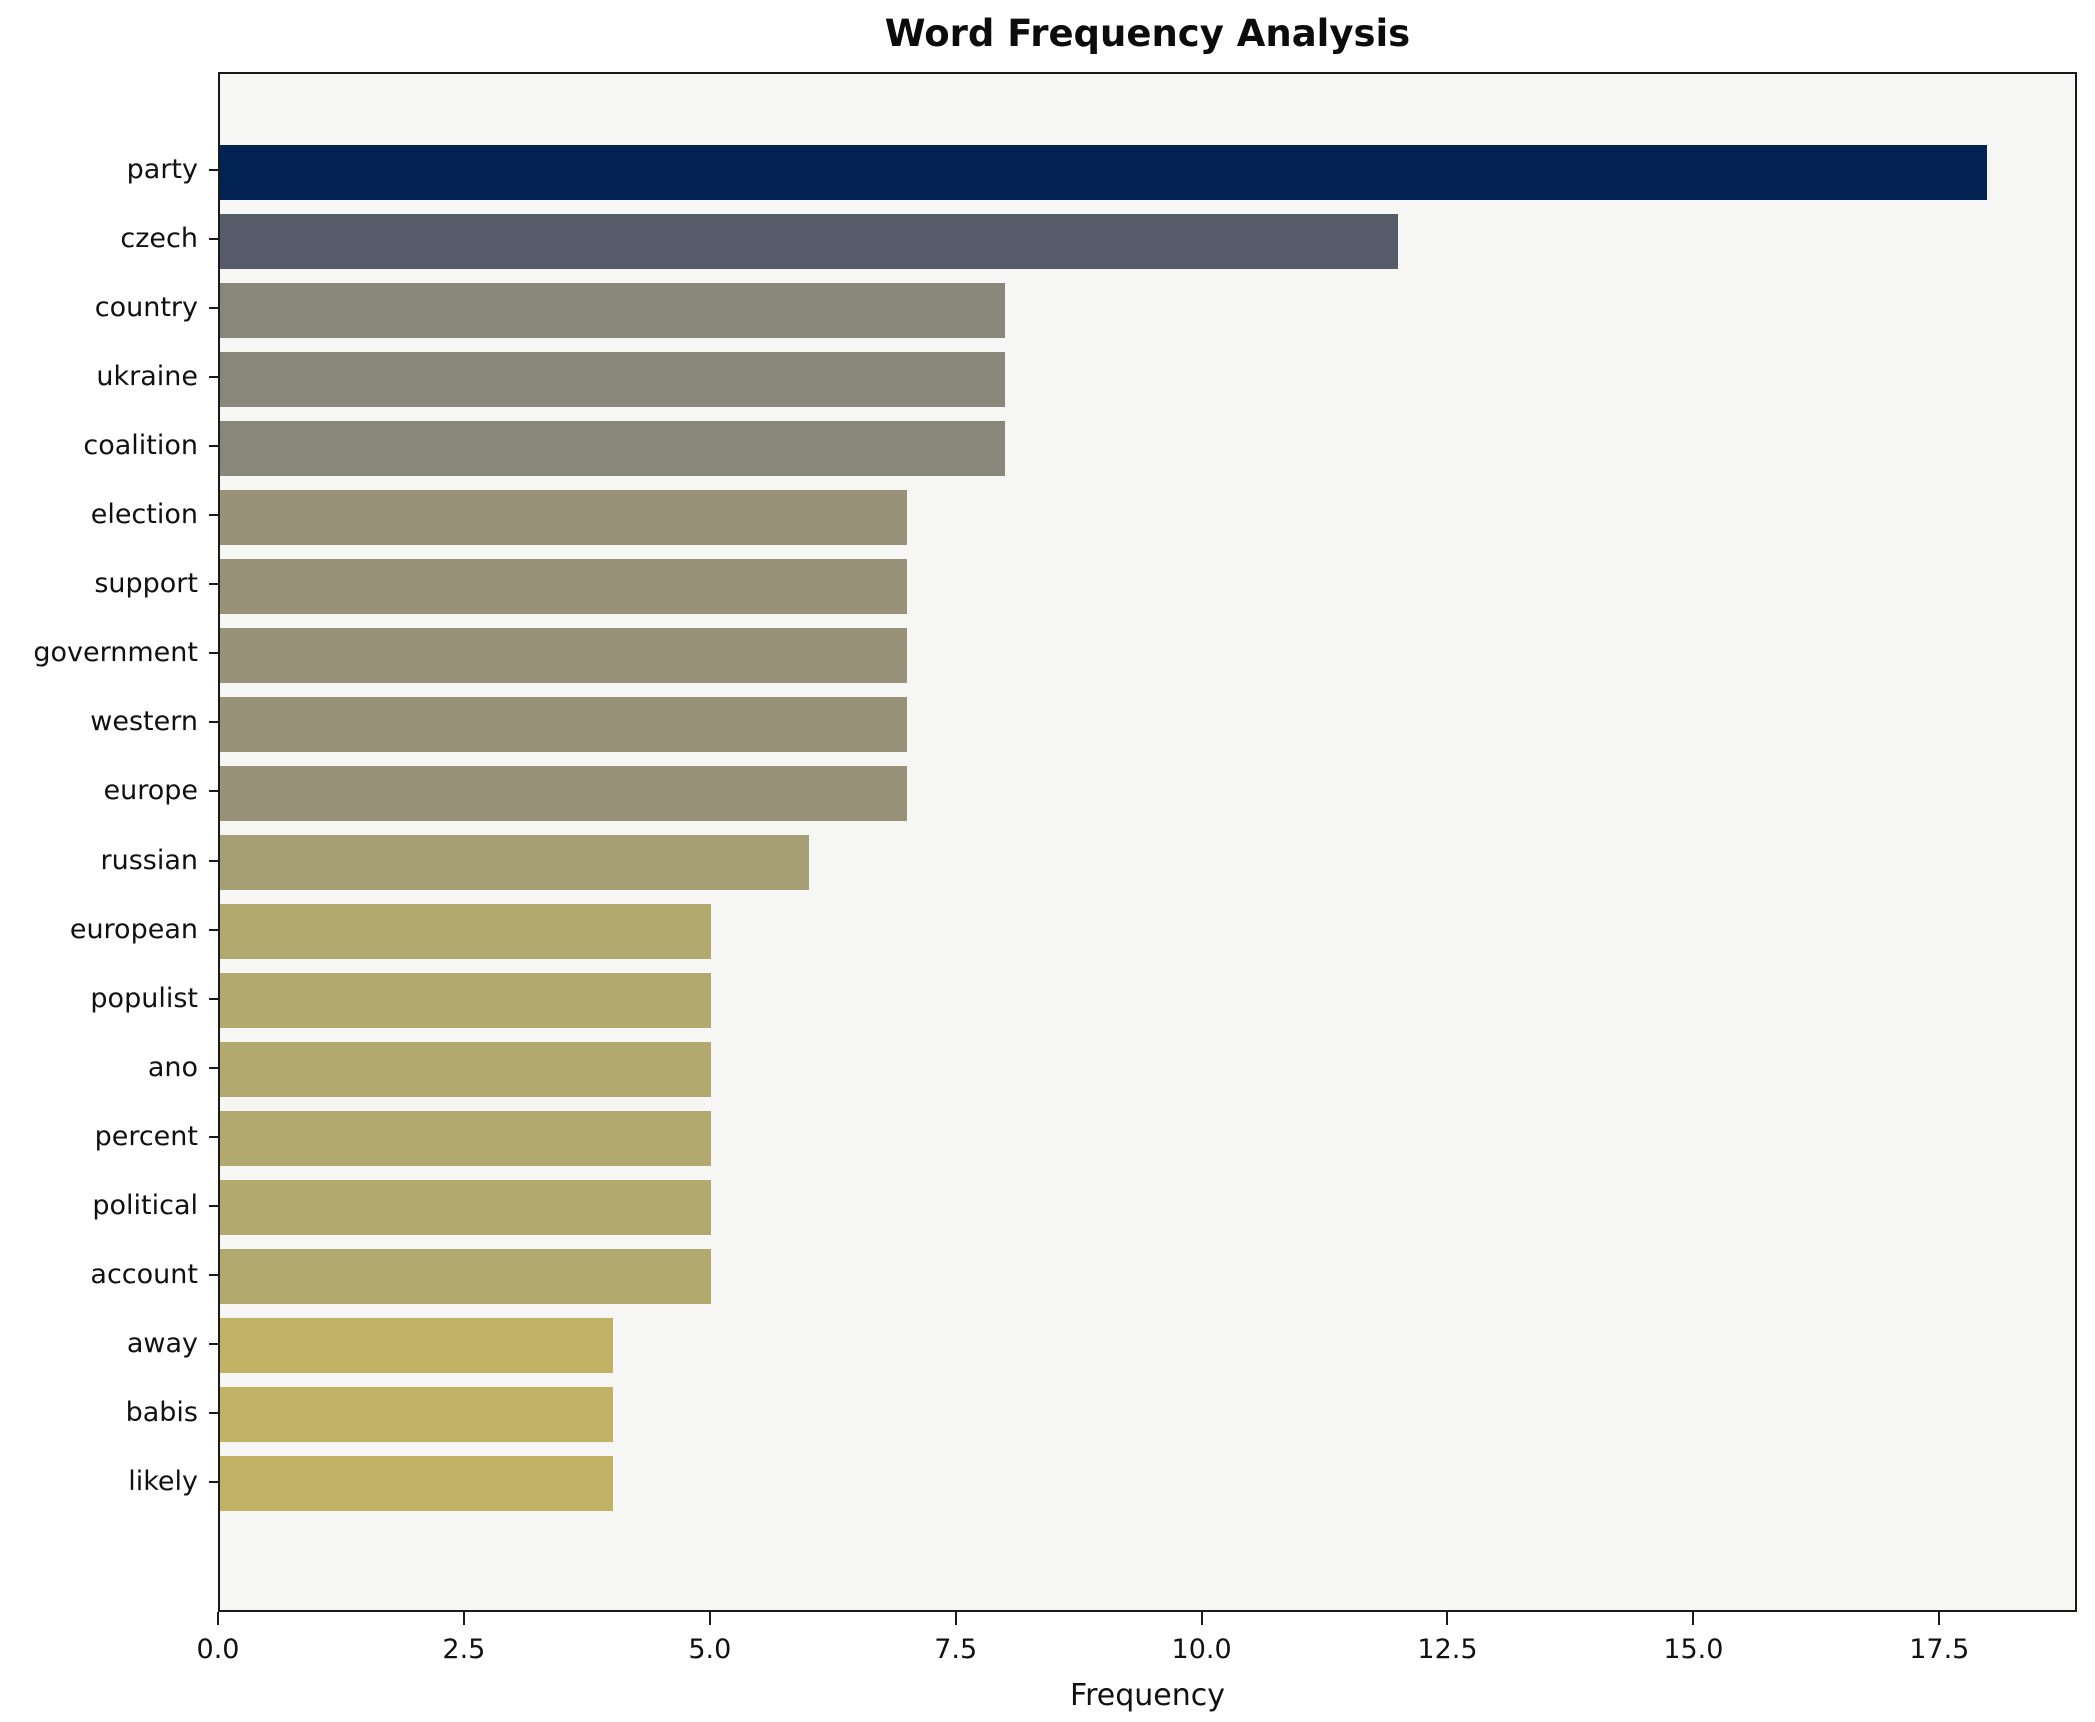  I want to click on y-tick-label-party: party, so click(162, 169).